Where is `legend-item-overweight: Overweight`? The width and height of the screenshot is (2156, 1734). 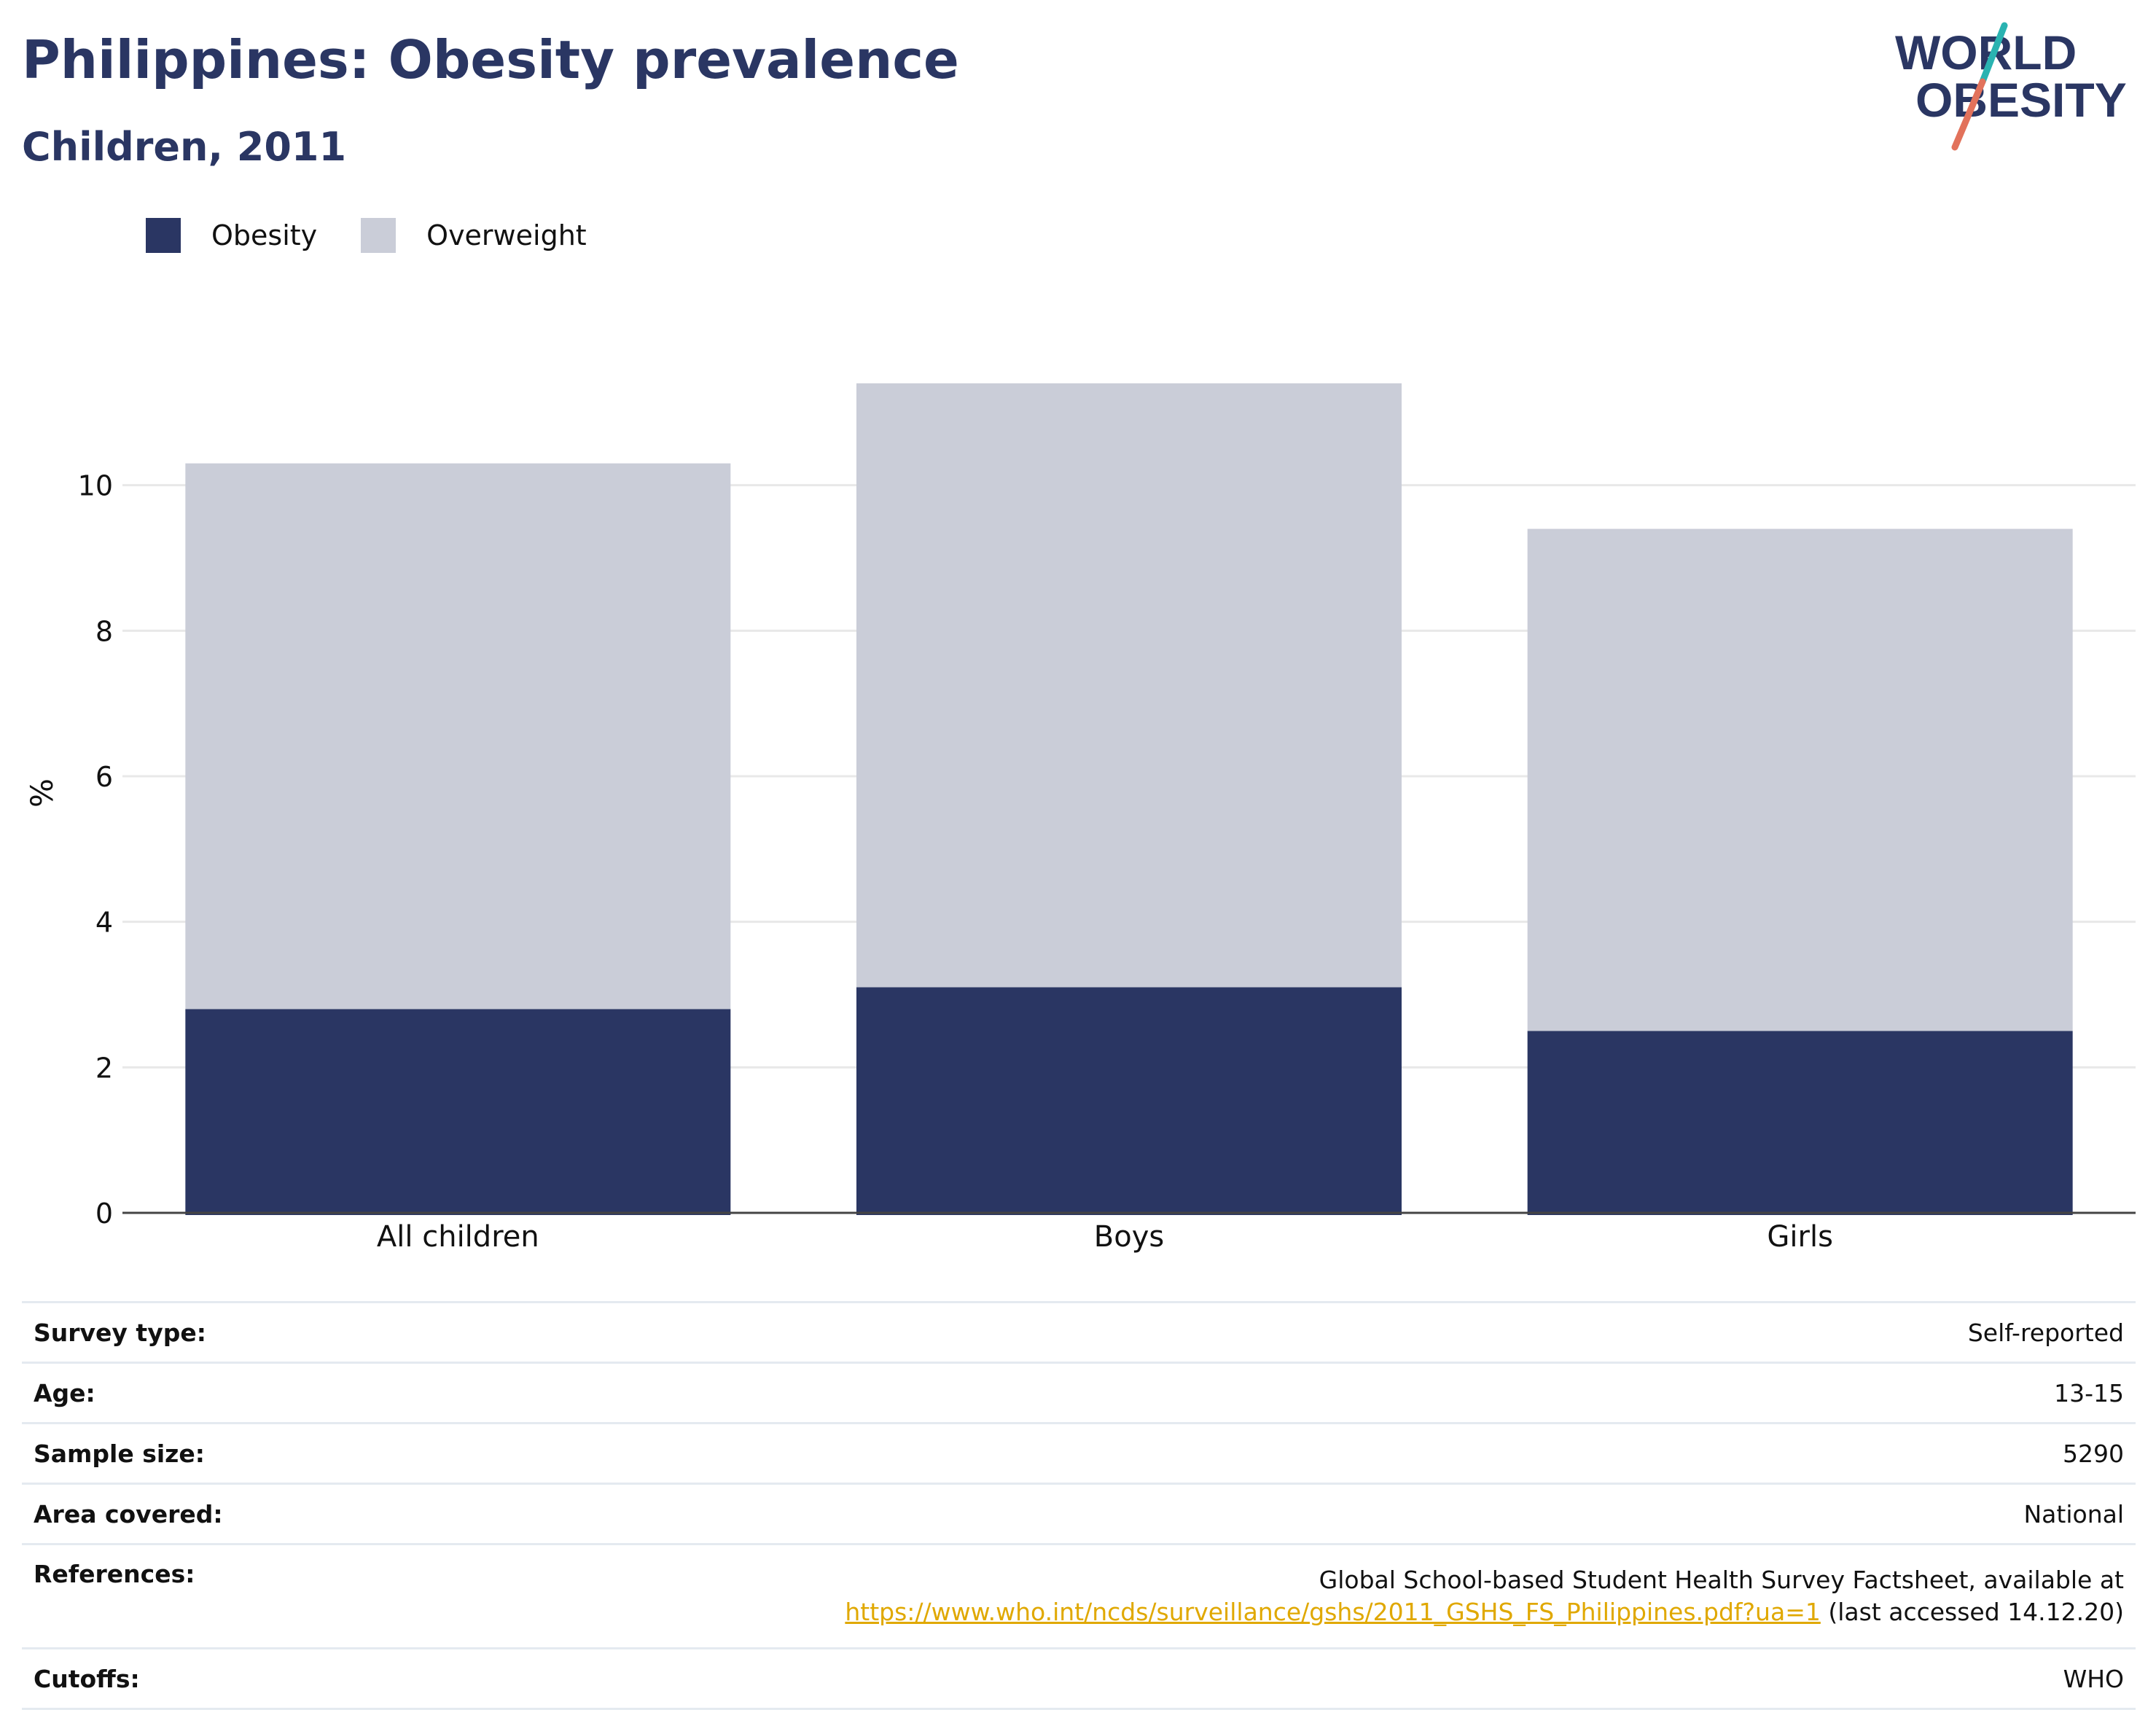
legend-item-overweight: Overweight is located at coordinates (474, 235).